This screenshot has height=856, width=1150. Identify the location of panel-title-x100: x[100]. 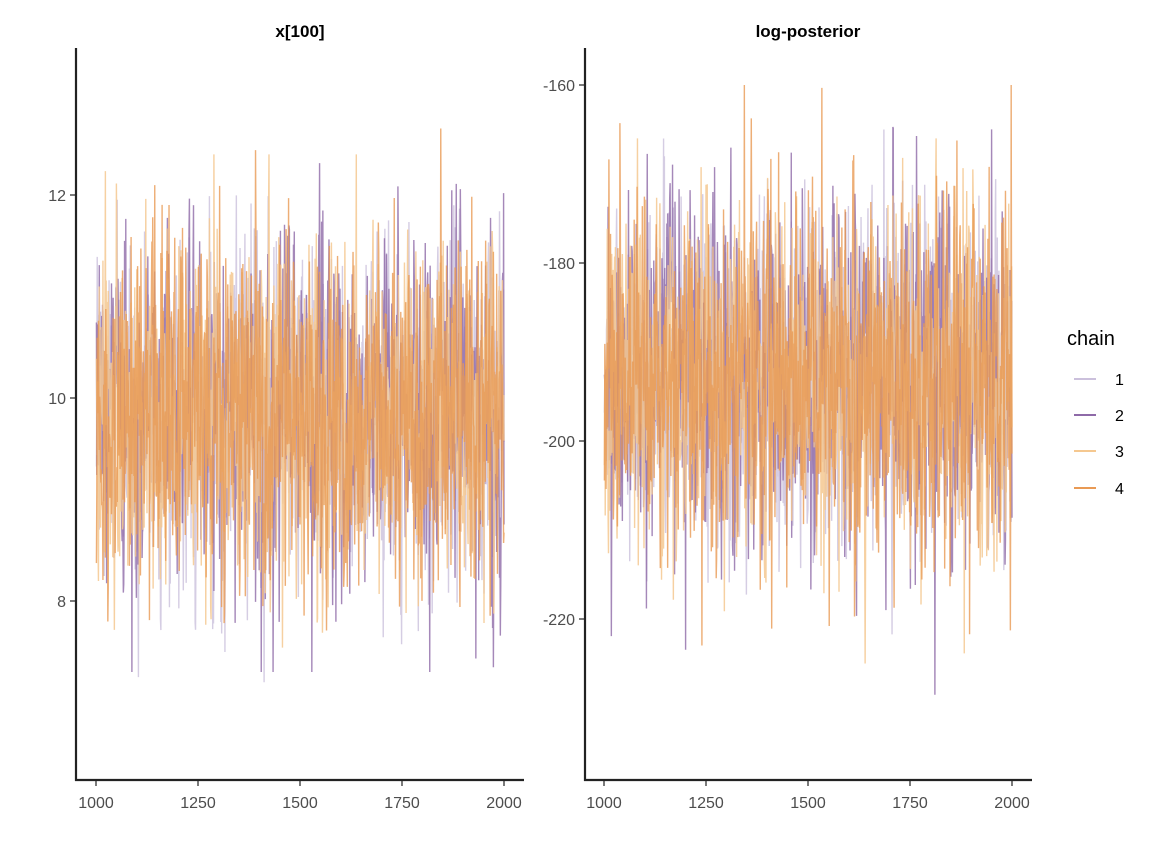
(299, 31).